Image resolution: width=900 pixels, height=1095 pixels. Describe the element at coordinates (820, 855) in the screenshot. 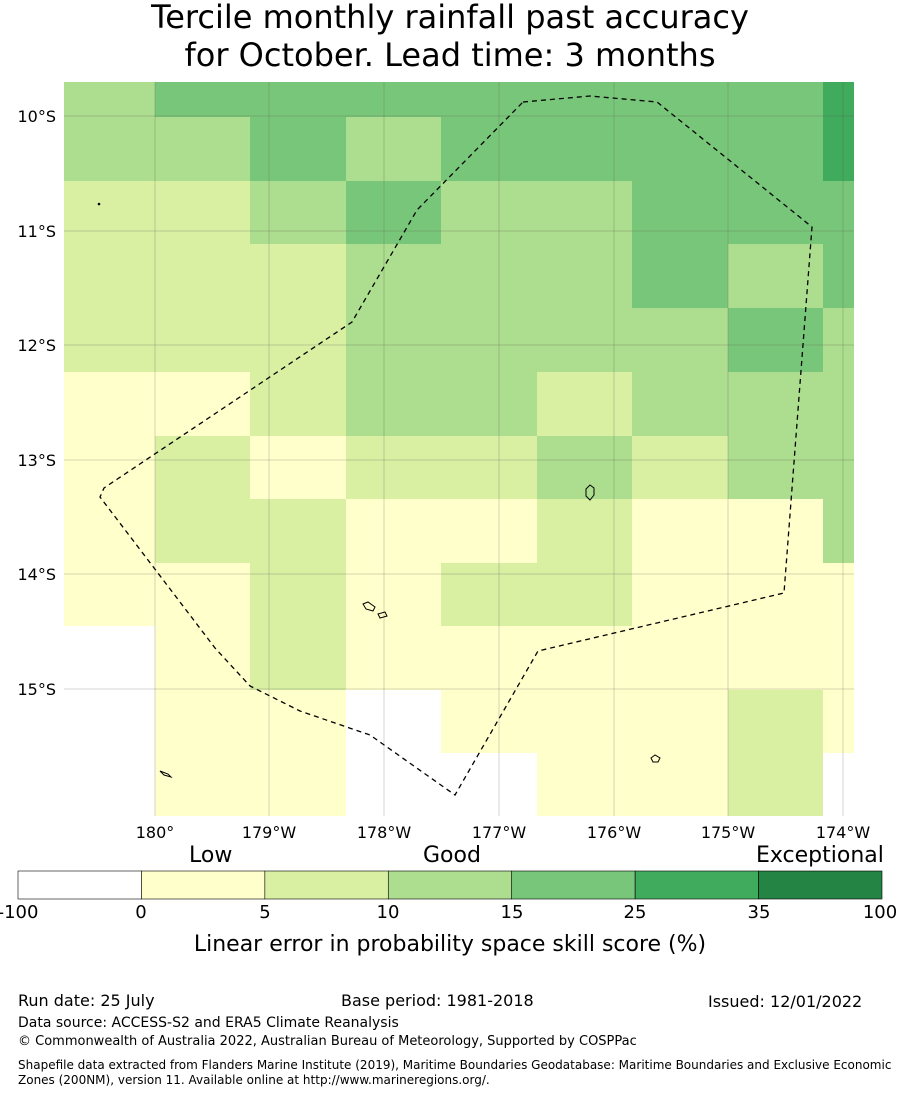

I see `legend-category-exceptional: Exceptional` at that location.